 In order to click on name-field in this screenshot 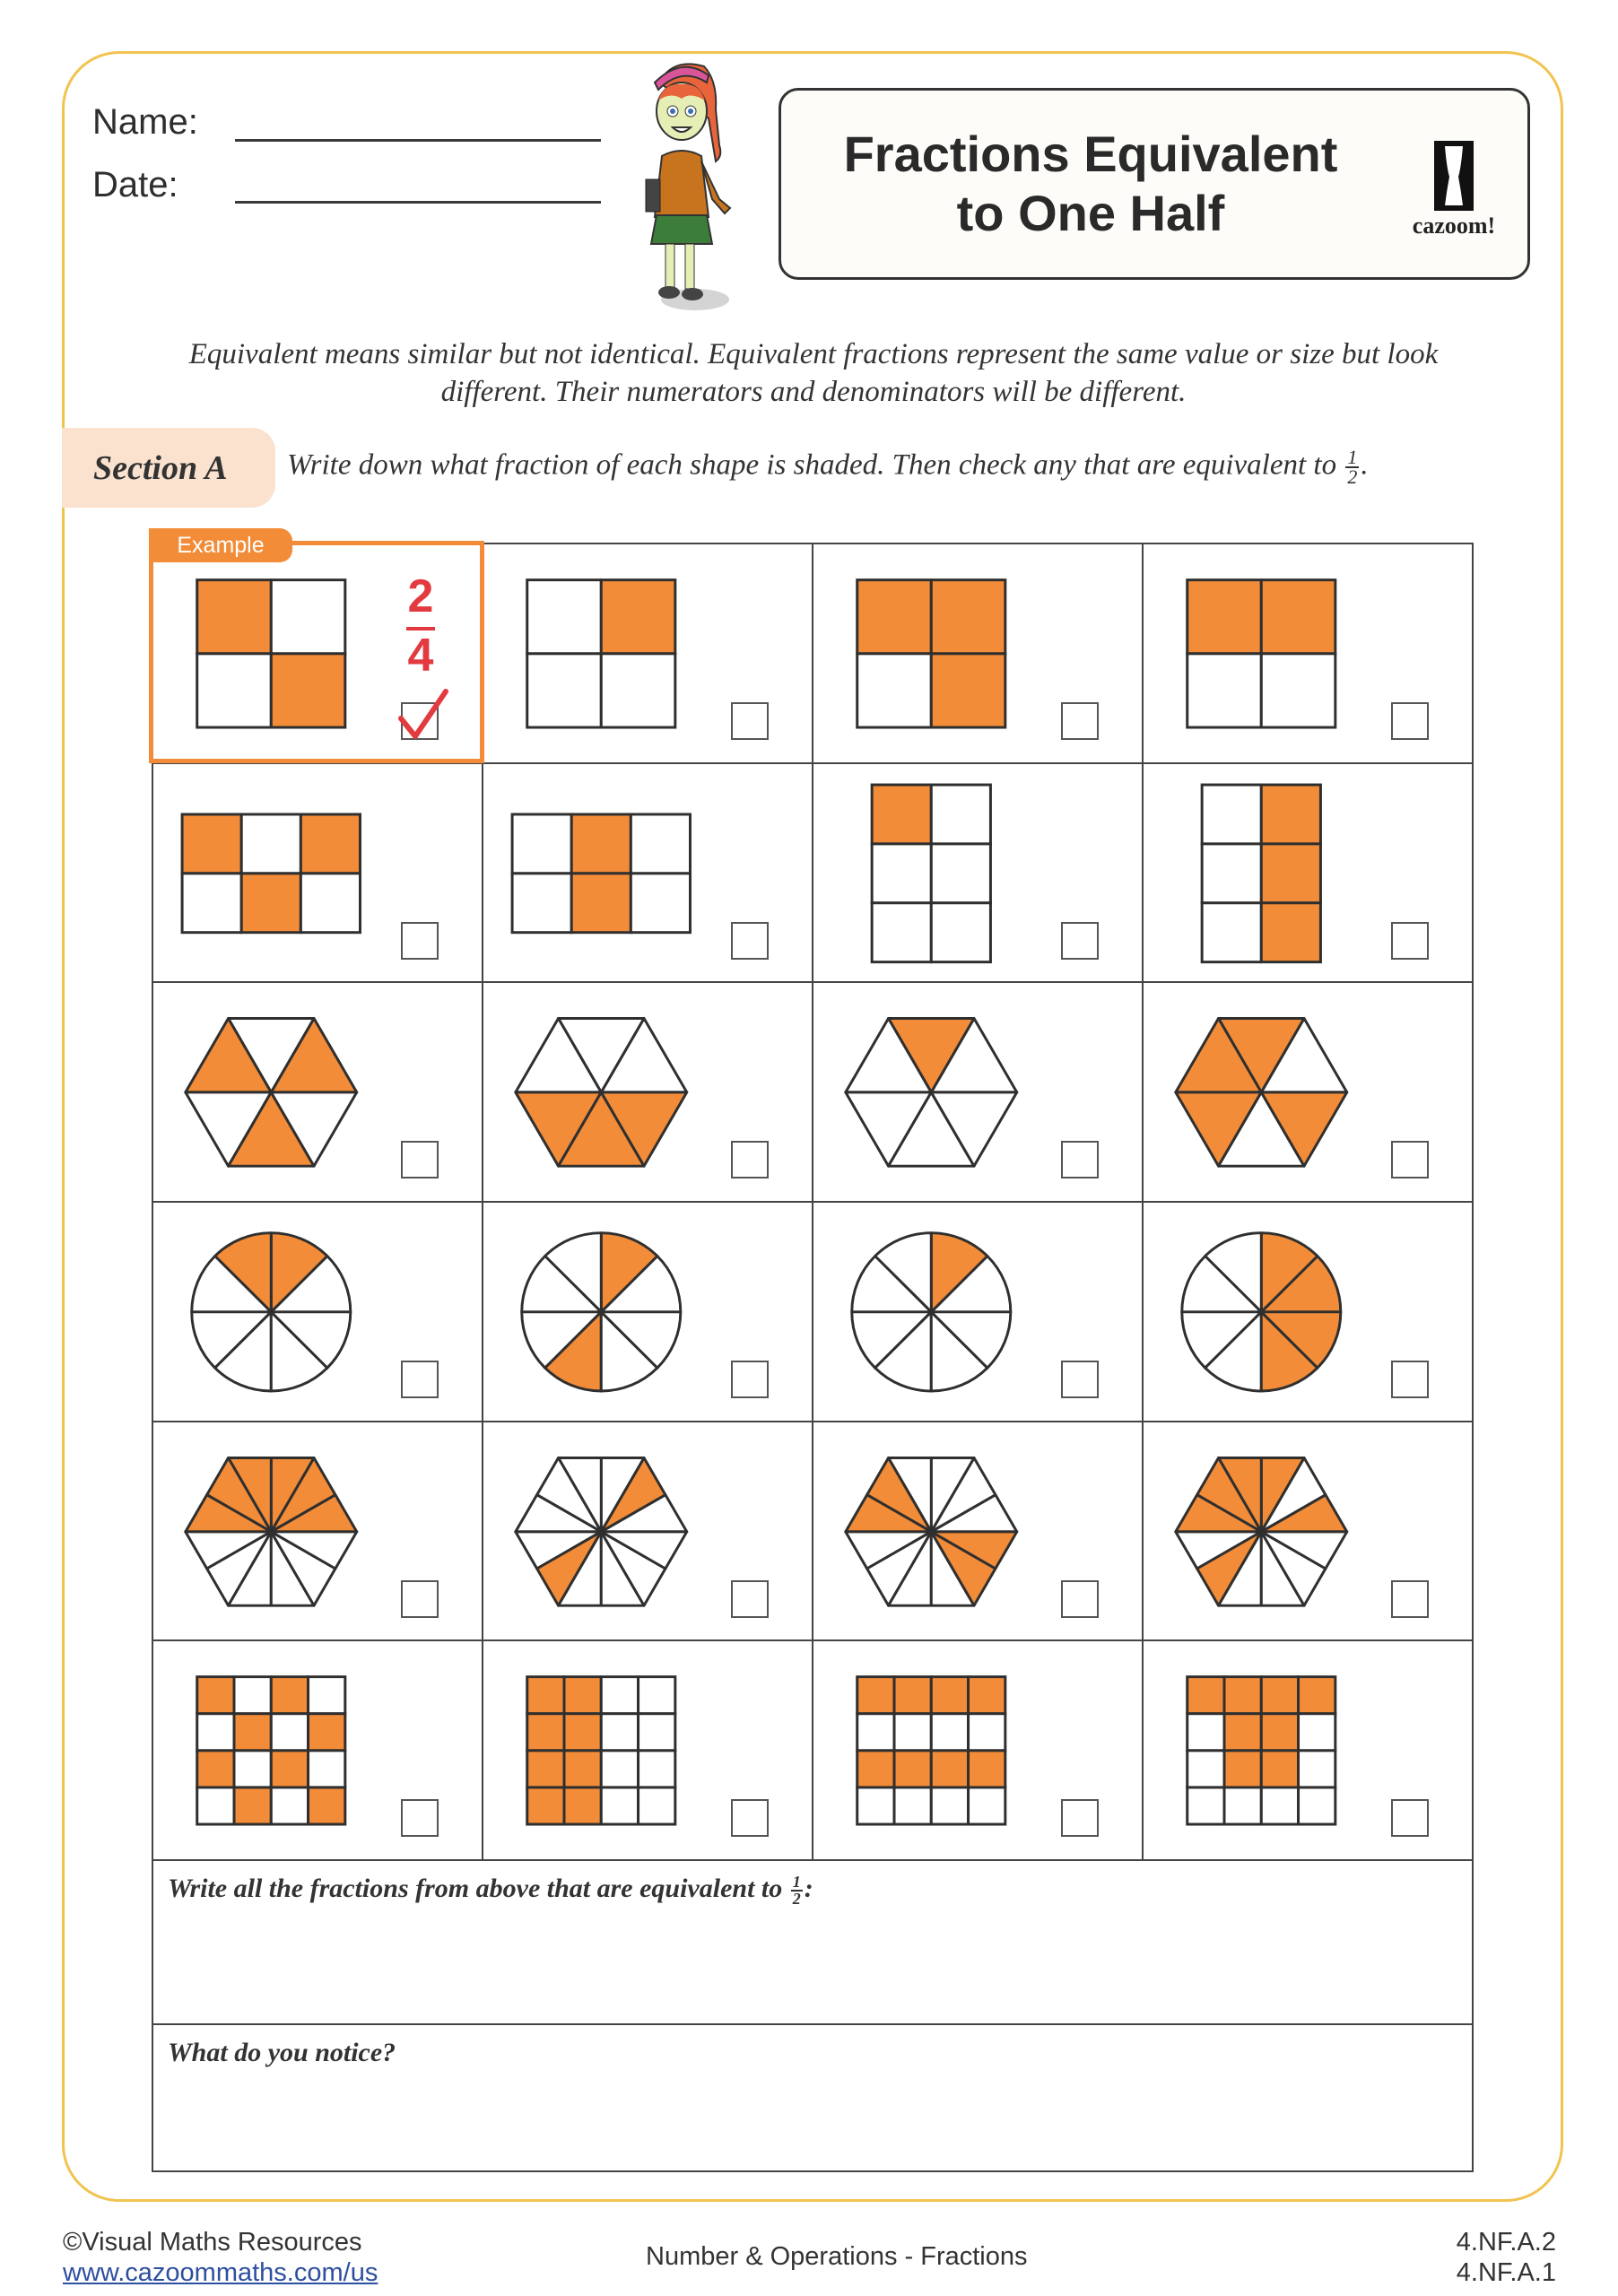, I will do `click(418, 140)`.